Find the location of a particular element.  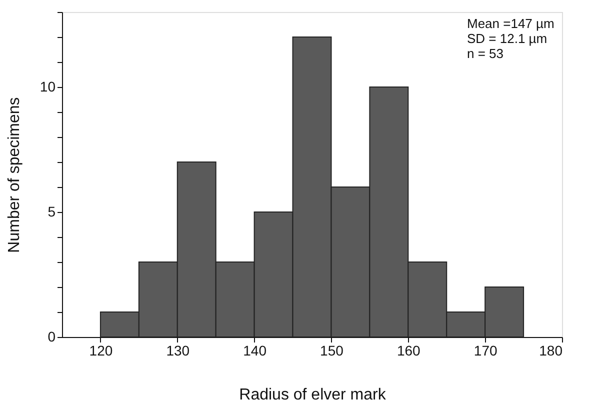

x-tick-label: 160 is located at coordinates (408, 350).